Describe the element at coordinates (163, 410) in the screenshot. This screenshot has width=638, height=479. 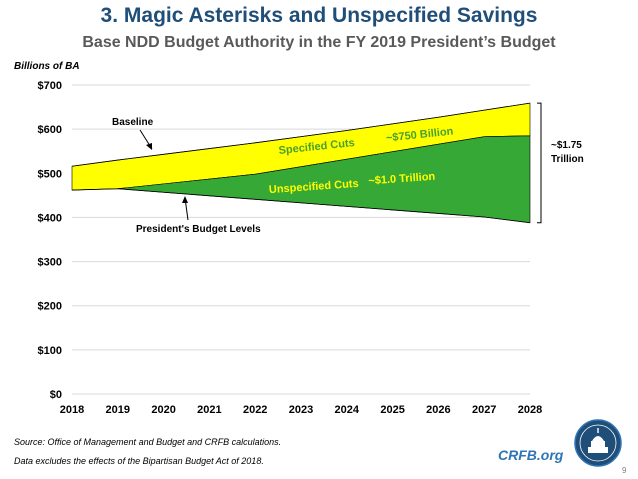
I see `x-tick-label: 2020` at that location.